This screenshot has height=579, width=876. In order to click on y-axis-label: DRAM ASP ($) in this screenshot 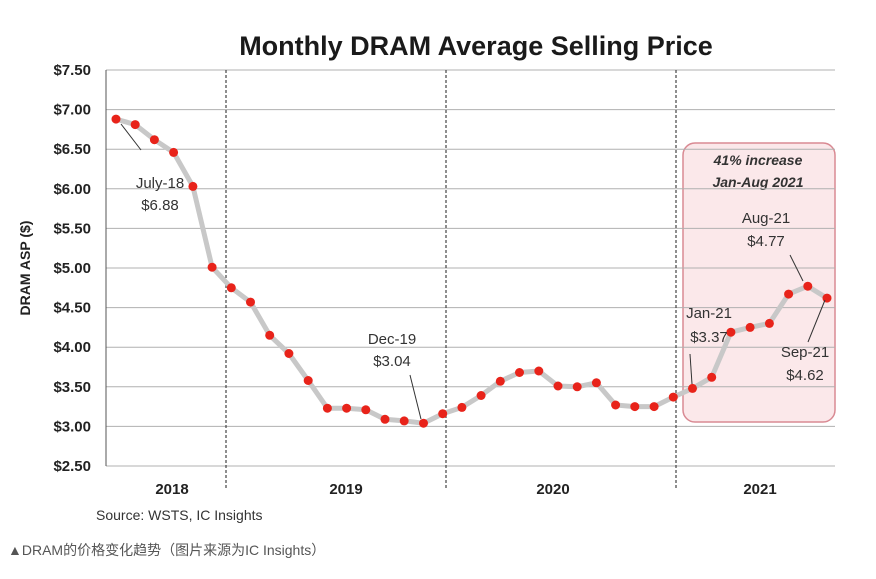, I will do `click(25, 268)`.